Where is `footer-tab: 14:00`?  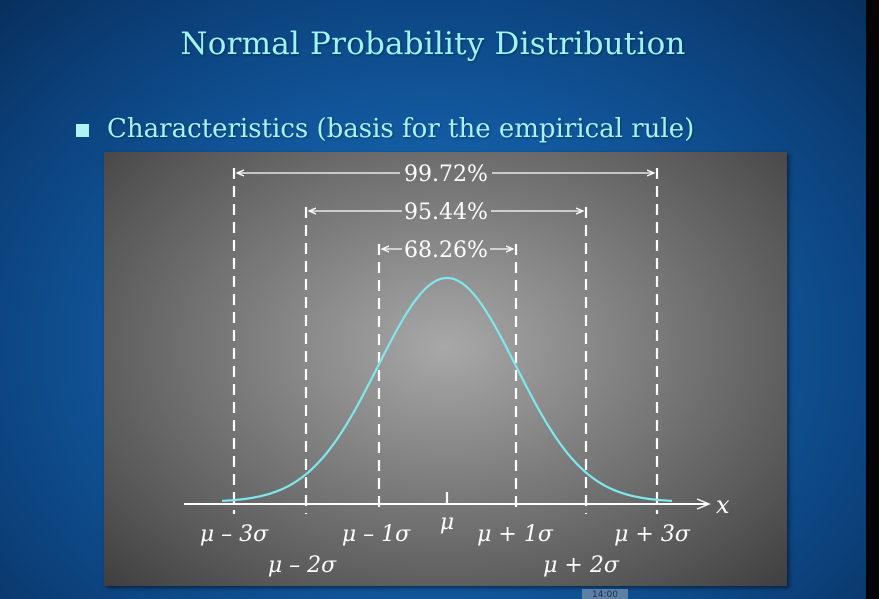
footer-tab: 14:00 is located at coordinates (605, 594).